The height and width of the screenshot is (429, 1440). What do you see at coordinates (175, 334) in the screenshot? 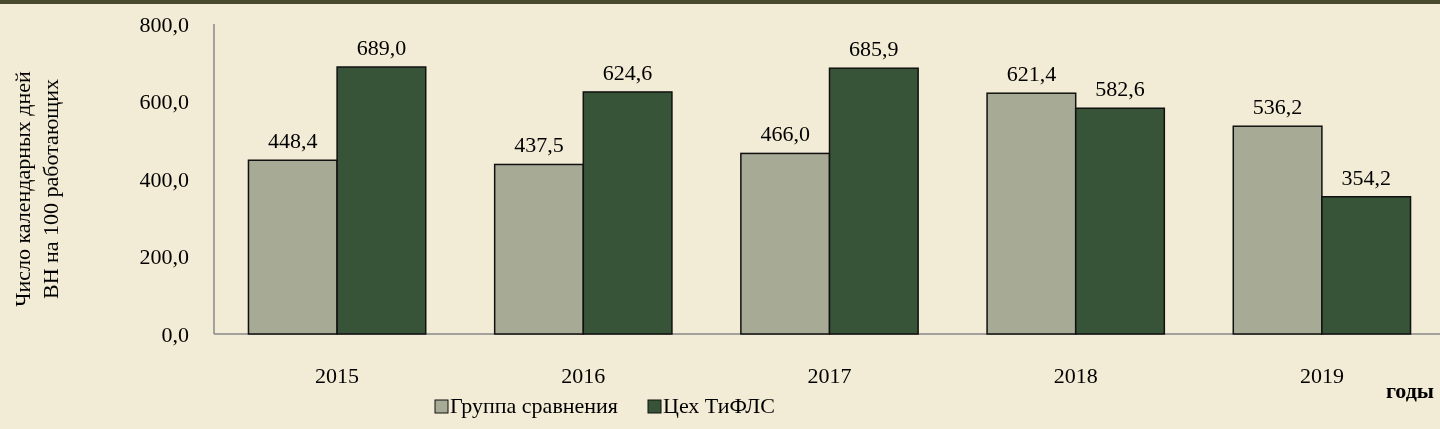
I see `y-tick-label: 0,0` at bounding box center [175, 334].